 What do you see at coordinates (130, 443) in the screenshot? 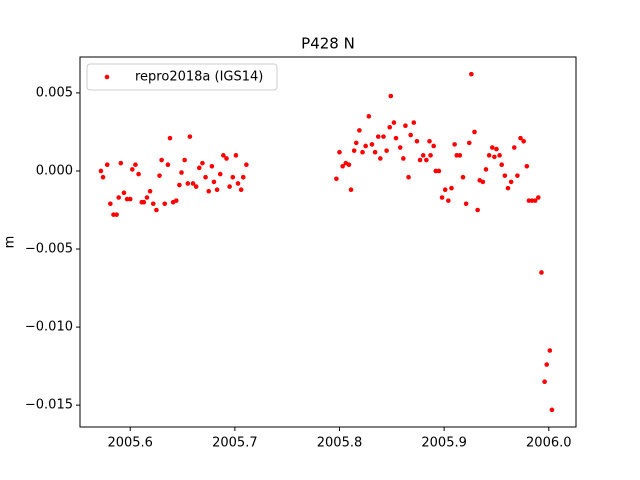
I see `x-tick-label: 2005.6` at bounding box center [130, 443].